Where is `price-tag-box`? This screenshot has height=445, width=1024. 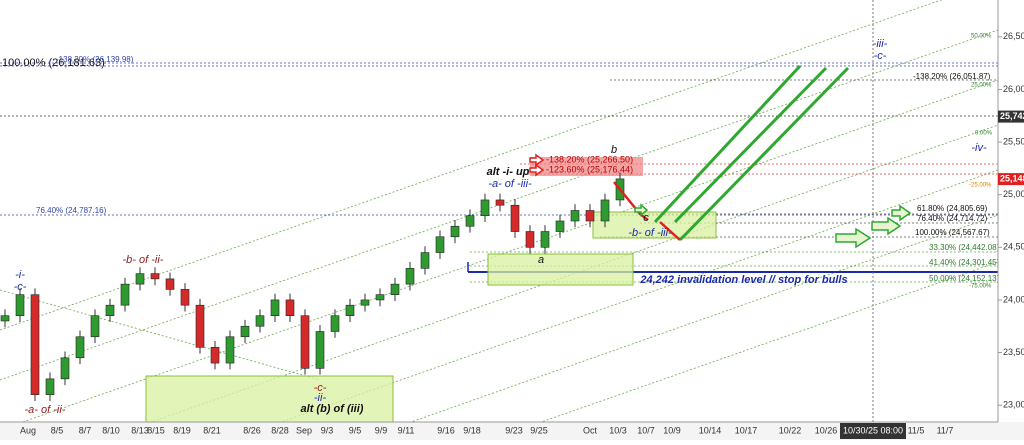 price-tag-box is located at coordinates (1011, 116).